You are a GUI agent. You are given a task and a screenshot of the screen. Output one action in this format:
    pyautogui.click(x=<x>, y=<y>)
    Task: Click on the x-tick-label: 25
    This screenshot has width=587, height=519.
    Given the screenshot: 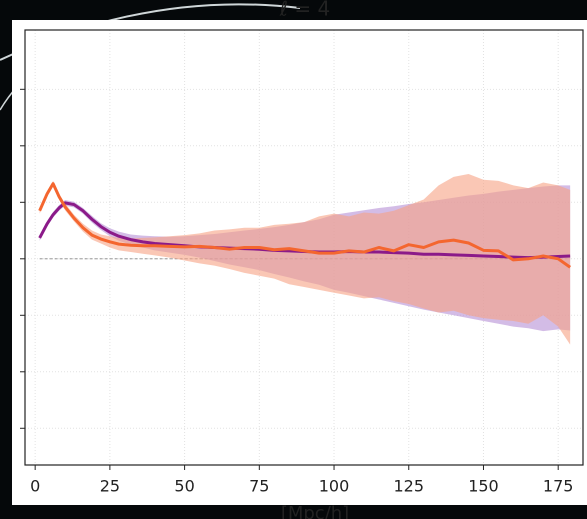 What is the action you would take?
    pyautogui.click(x=110, y=486)
    